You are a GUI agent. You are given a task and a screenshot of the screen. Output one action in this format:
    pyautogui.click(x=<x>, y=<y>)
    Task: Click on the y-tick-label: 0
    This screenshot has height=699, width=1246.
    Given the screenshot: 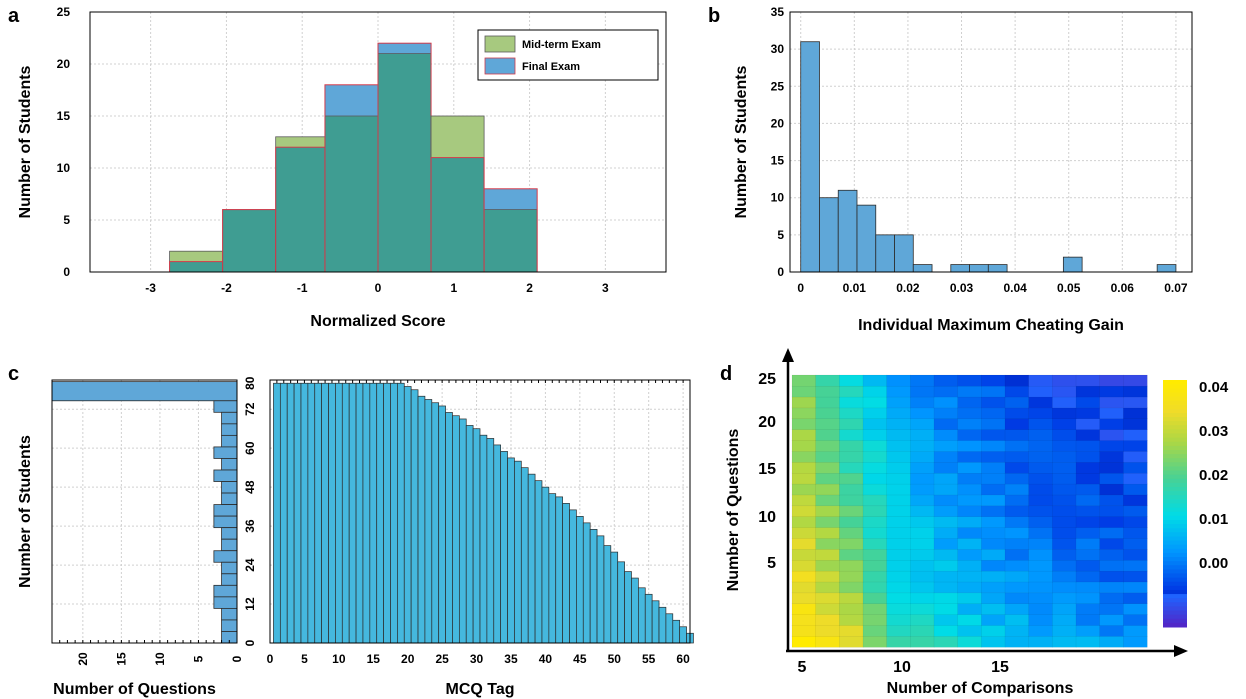 What is the action you would take?
    pyautogui.click(x=250, y=642)
    